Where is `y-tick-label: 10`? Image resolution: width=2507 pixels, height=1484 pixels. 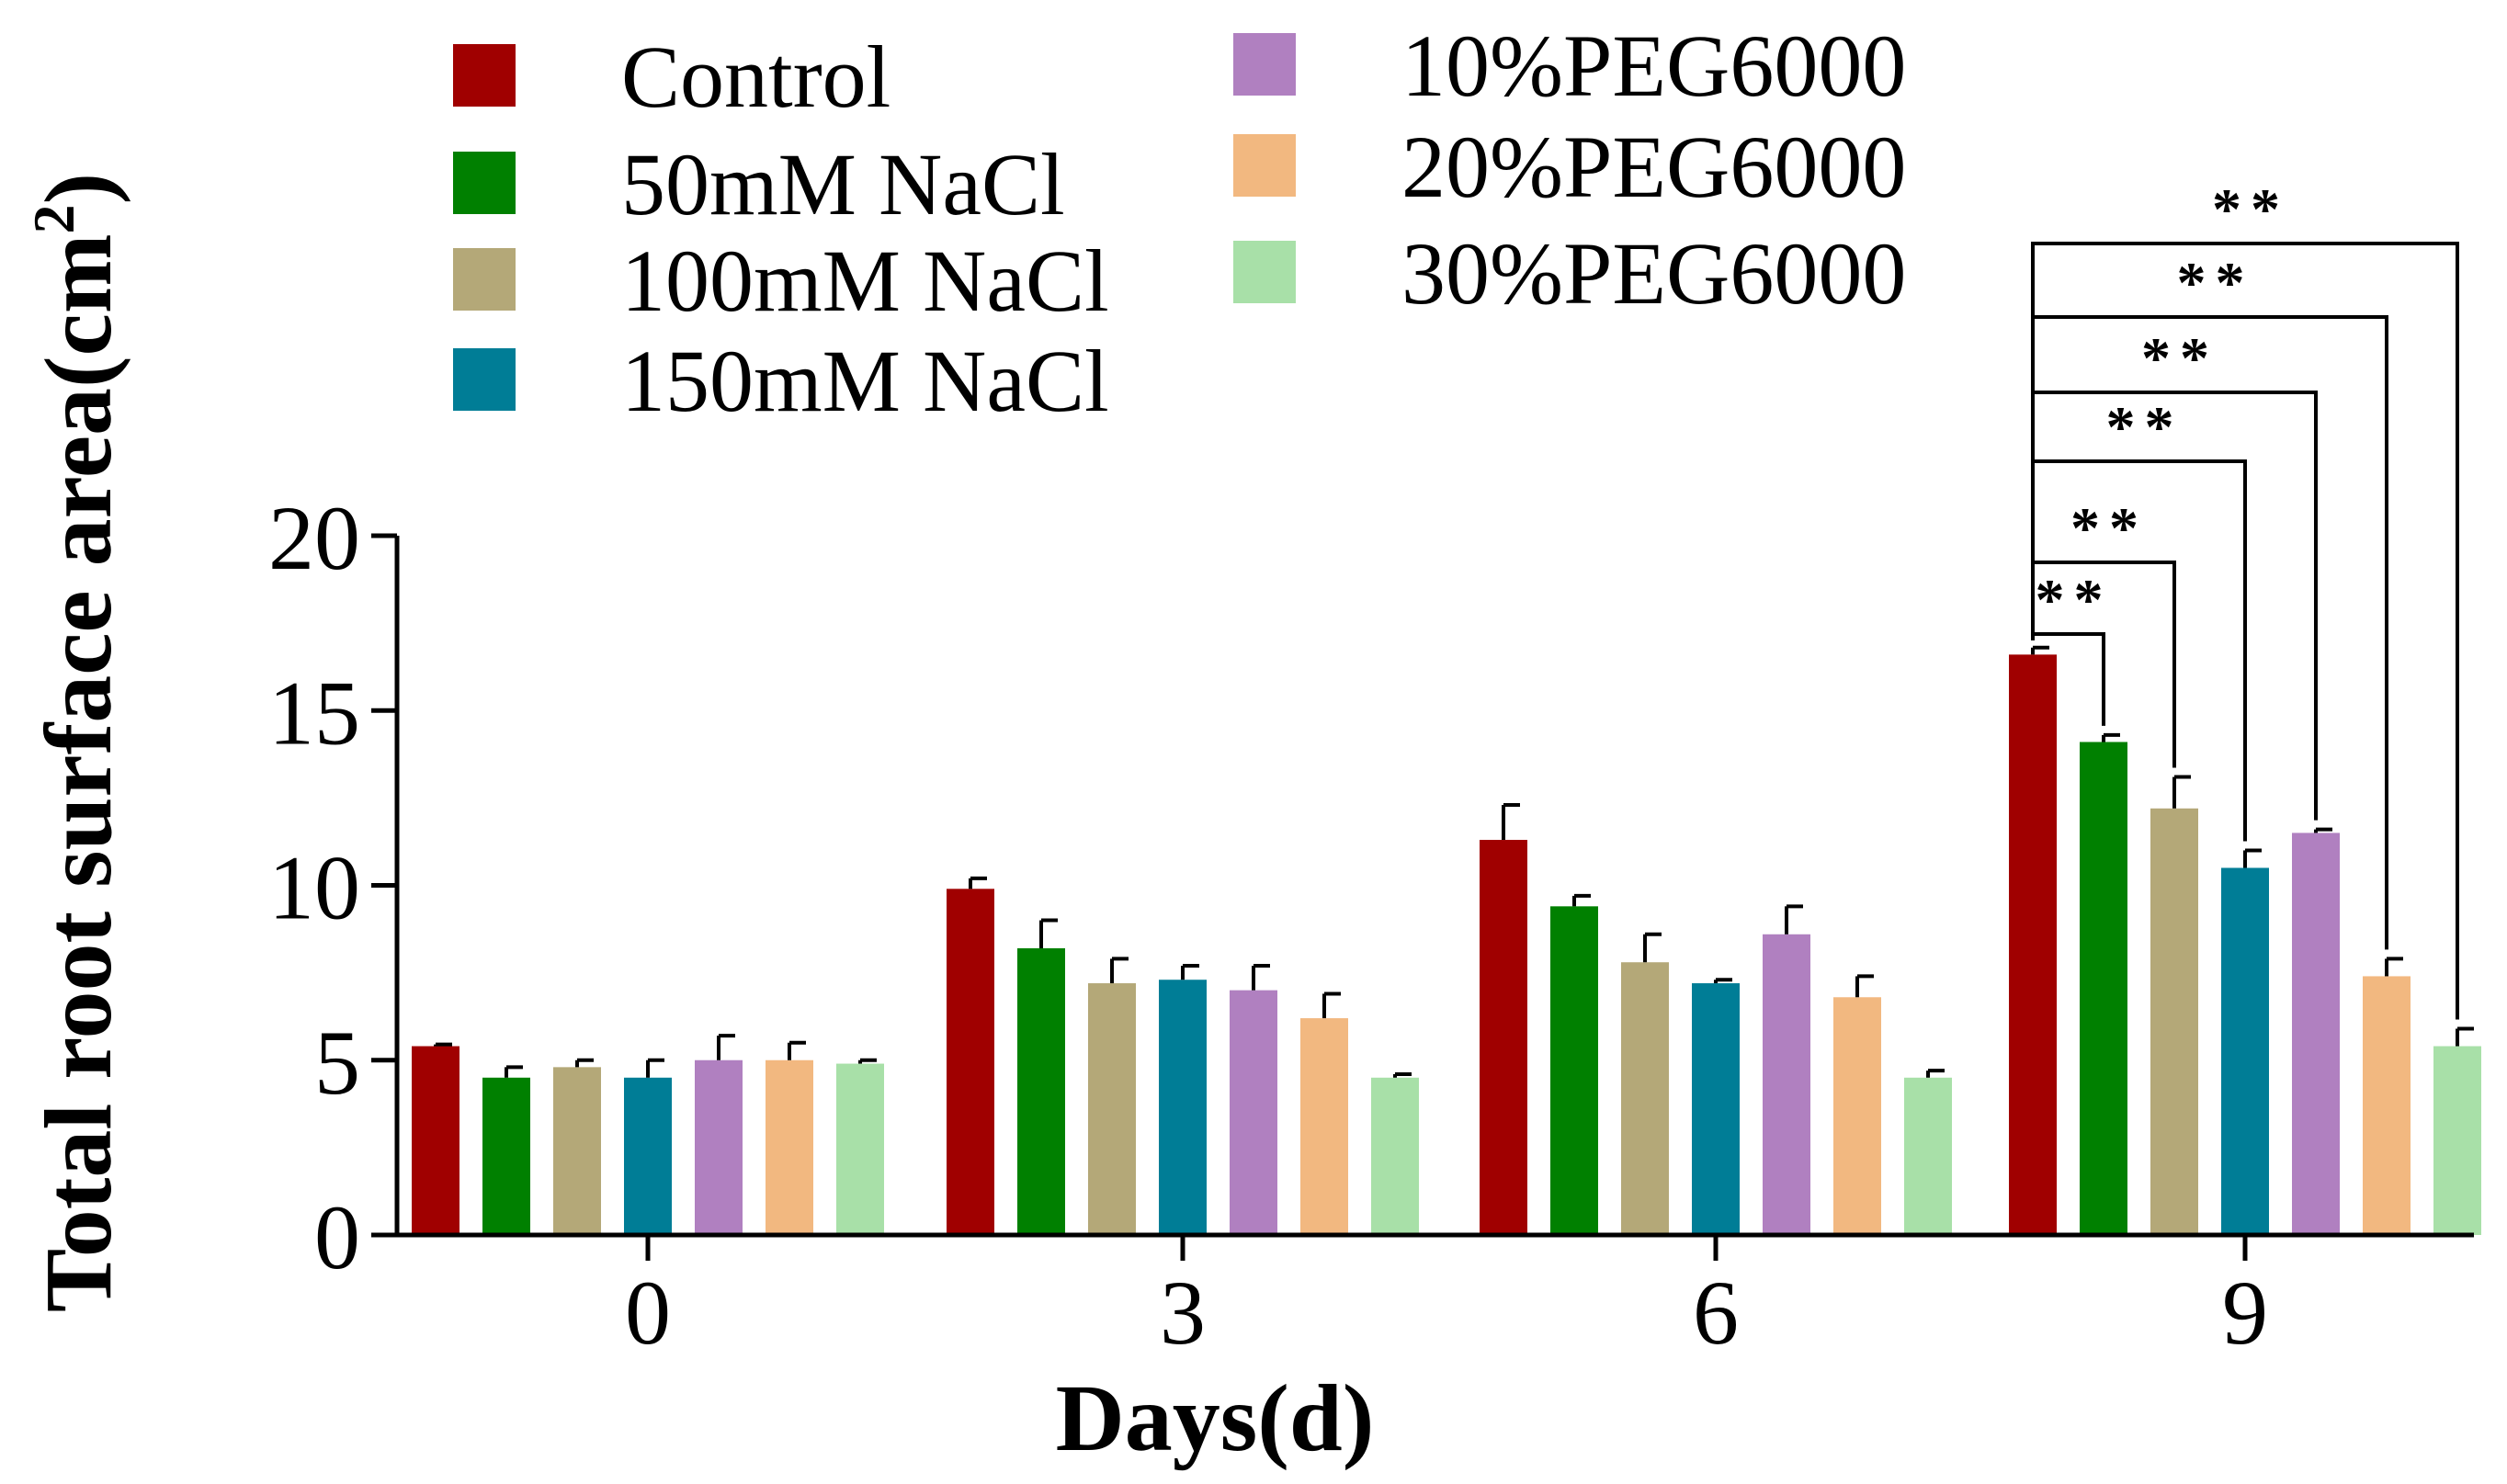 y-tick-label: 10 is located at coordinates (314, 888).